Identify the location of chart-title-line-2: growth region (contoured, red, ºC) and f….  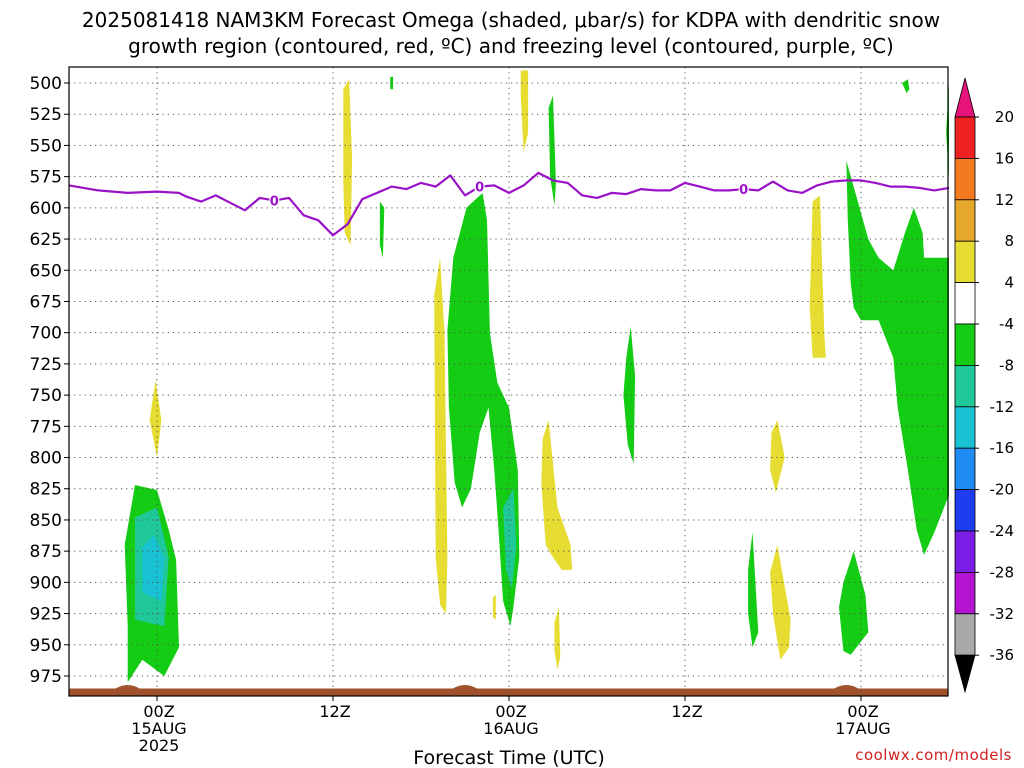
(511, 46).